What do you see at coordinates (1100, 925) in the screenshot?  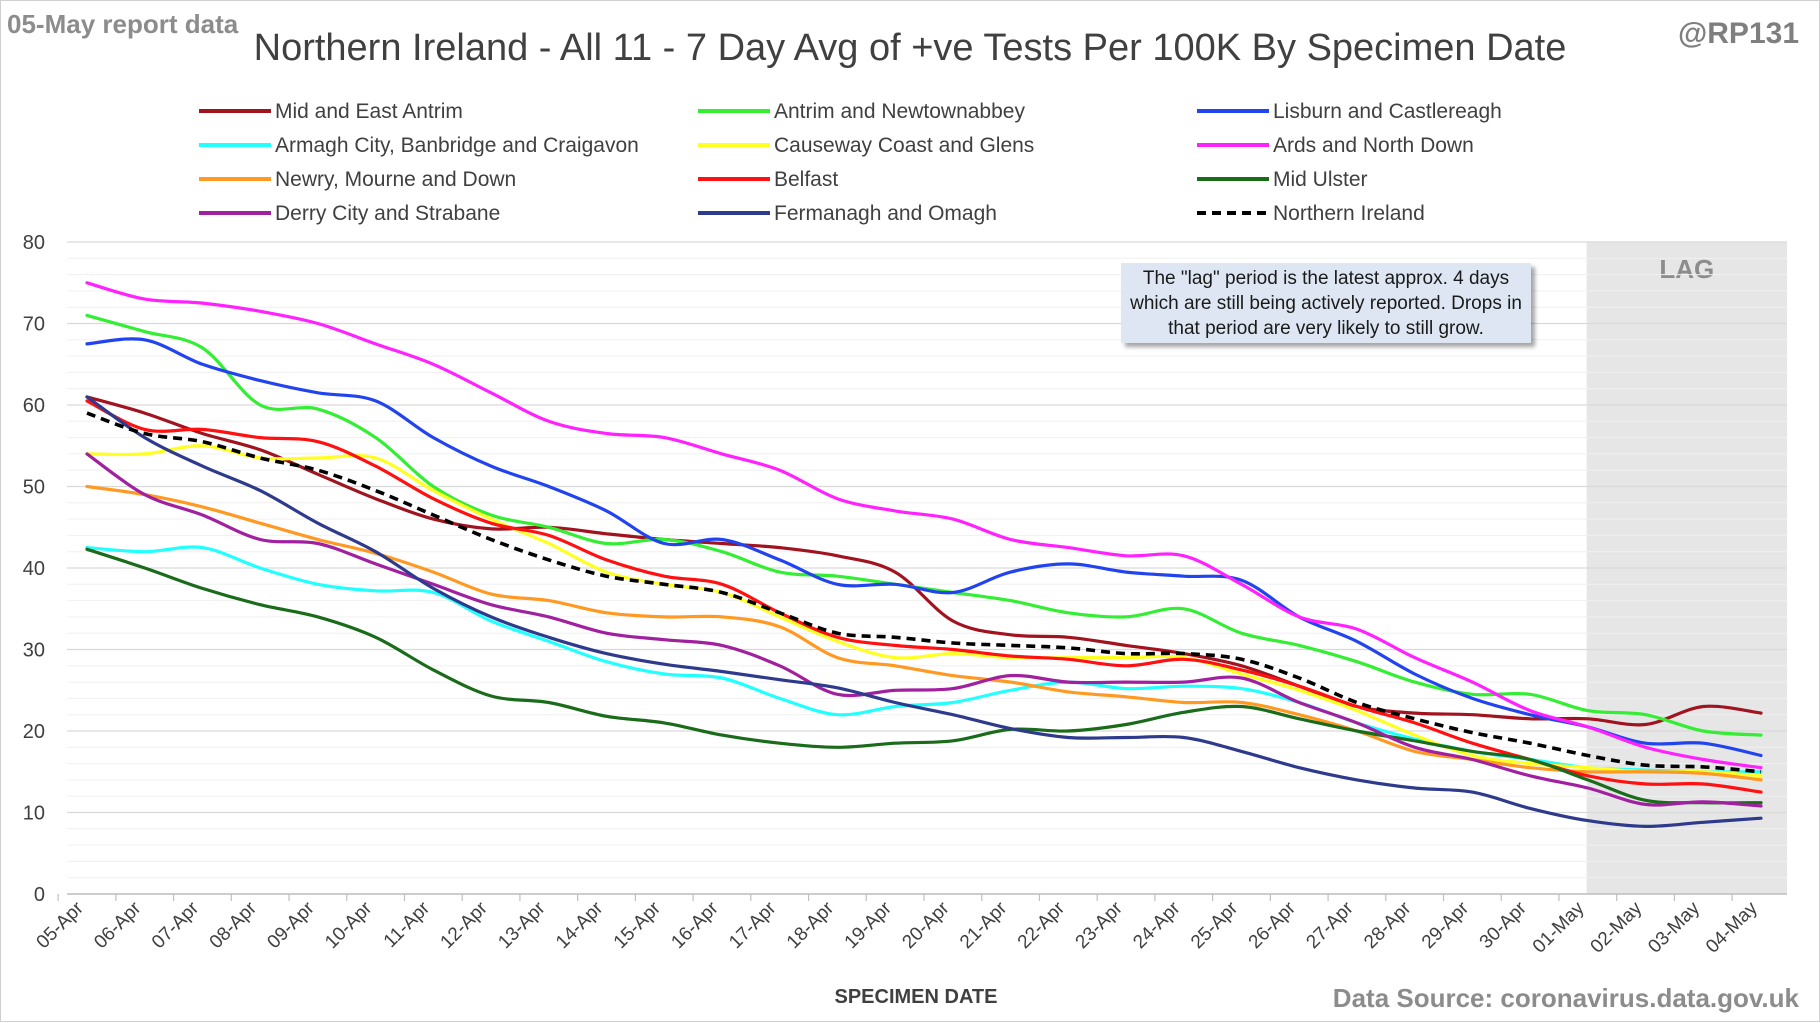 I see `x-tick-label: 23-Apr` at bounding box center [1100, 925].